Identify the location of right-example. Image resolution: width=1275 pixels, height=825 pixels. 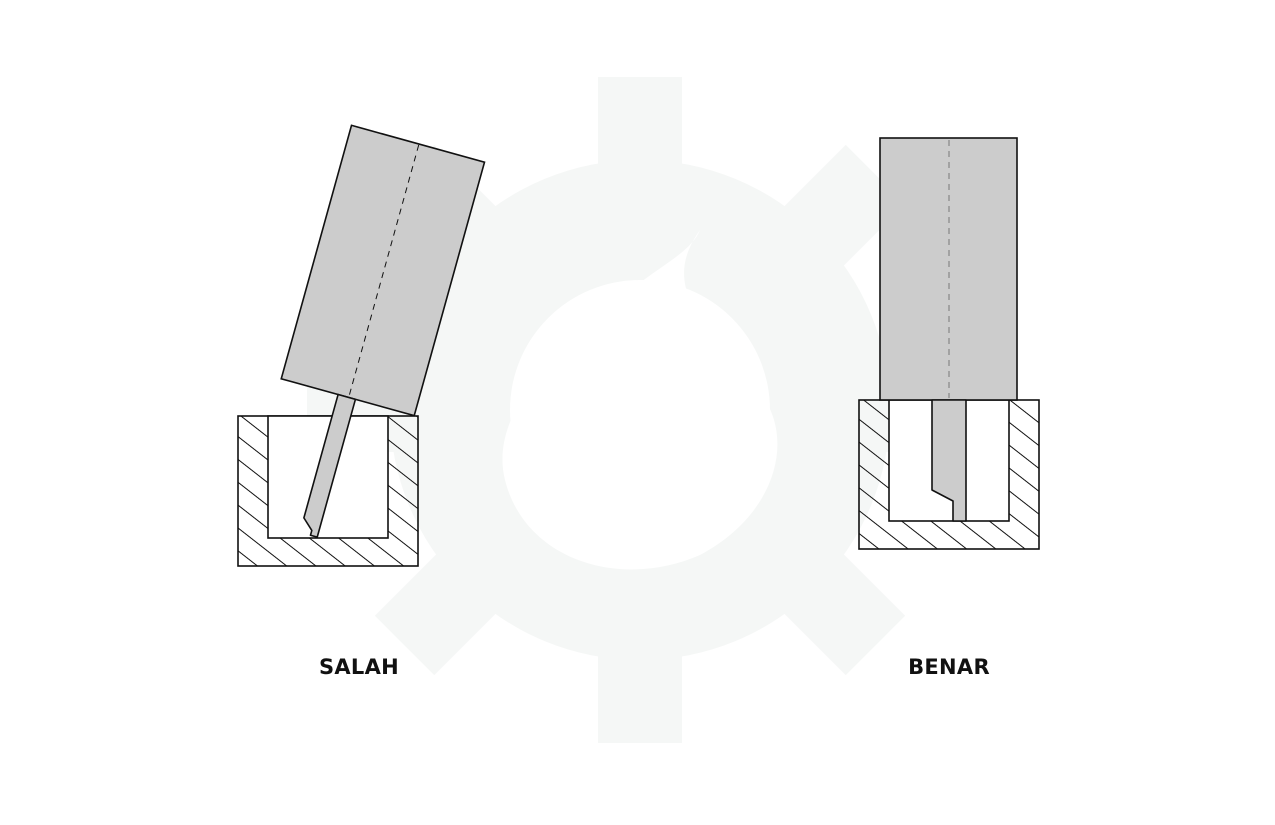
(949, 343).